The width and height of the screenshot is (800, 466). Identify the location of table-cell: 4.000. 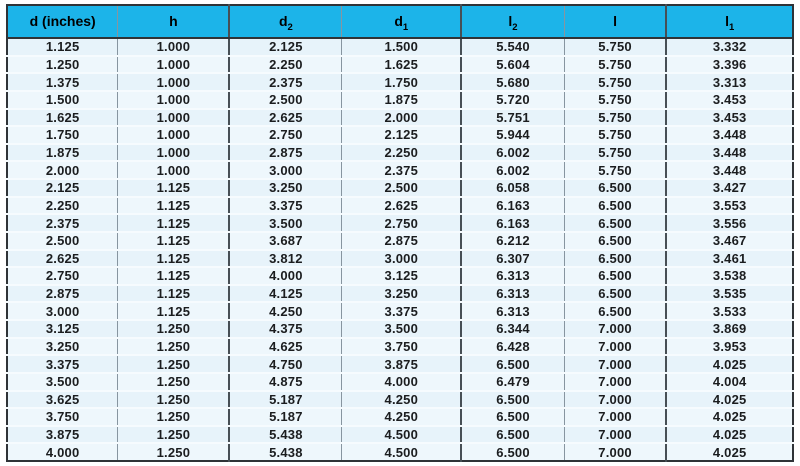
(63, 452).